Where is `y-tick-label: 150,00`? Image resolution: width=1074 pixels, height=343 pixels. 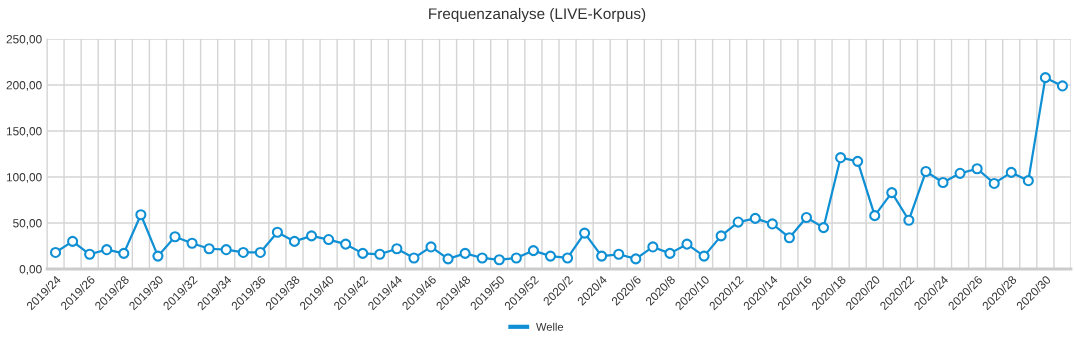
y-tick-label: 150,00 is located at coordinates (24, 132).